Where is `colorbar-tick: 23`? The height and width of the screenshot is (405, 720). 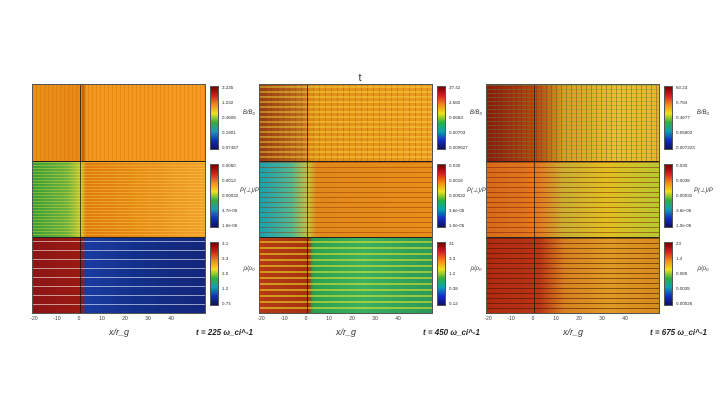
colorbar-tick: 23 is located at coordinates (679, 243).